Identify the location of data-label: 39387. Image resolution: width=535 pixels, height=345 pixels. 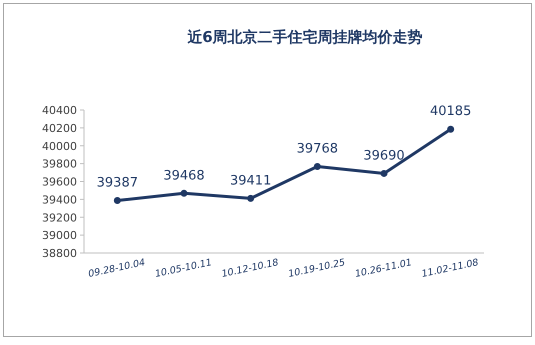
(117, 183).